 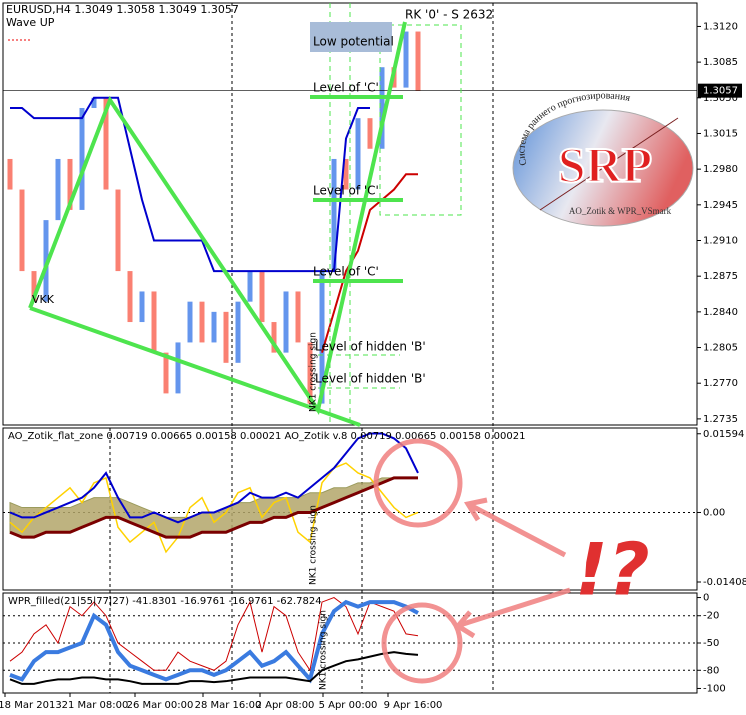 I want to click on low-potential-box, so click(x=351, y=37).